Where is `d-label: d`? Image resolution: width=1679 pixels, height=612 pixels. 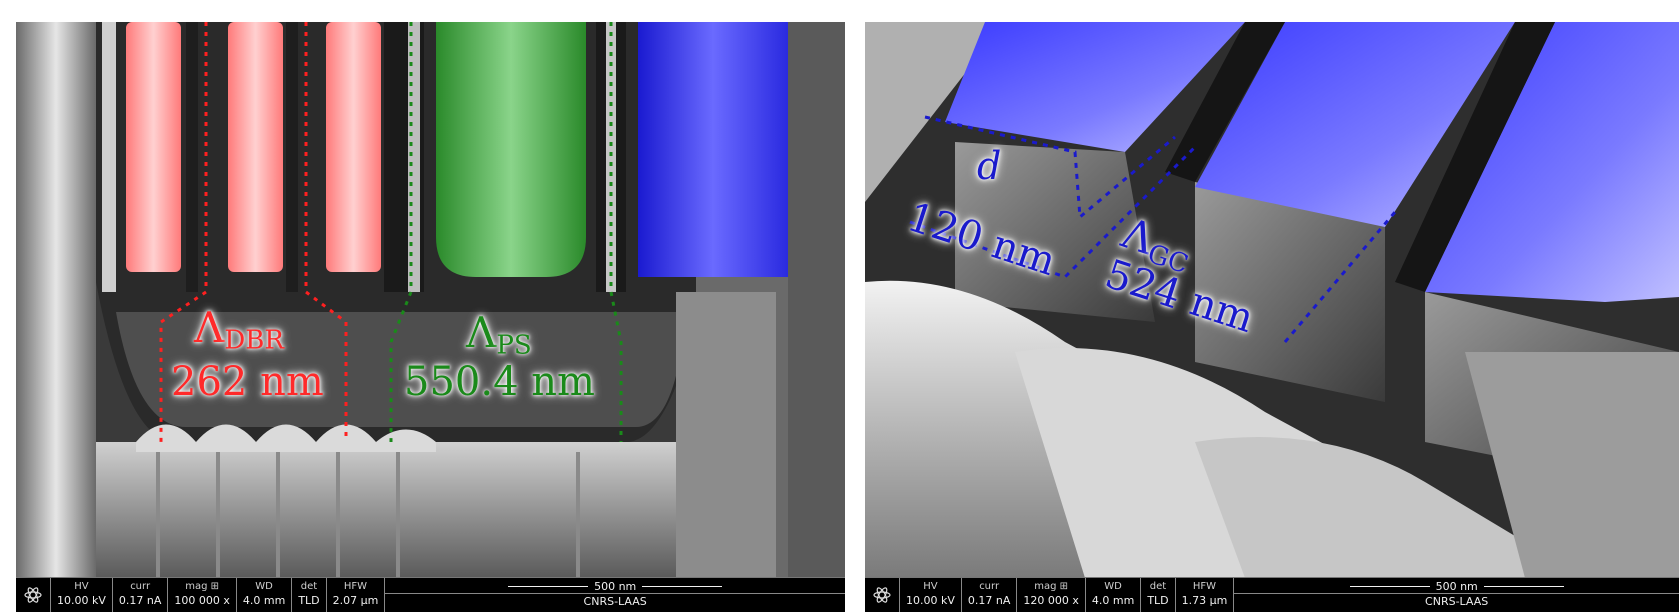
d-label: d is located at coordinates (989, 166).